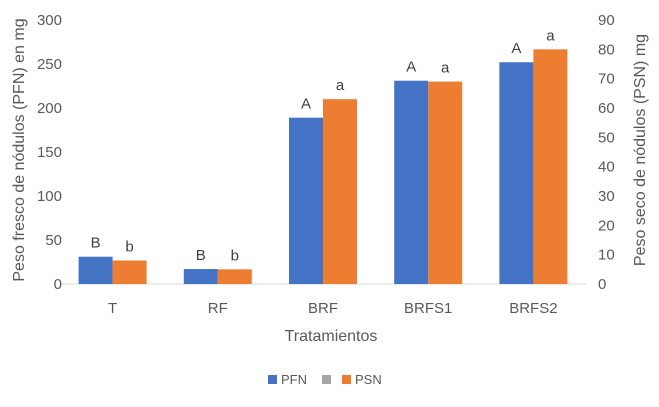  I want to click on left-tick-label: 100, so click(49, 196).